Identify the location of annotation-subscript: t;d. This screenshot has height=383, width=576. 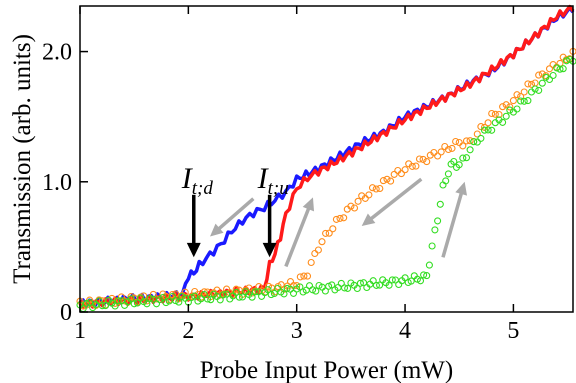
(203, 188).